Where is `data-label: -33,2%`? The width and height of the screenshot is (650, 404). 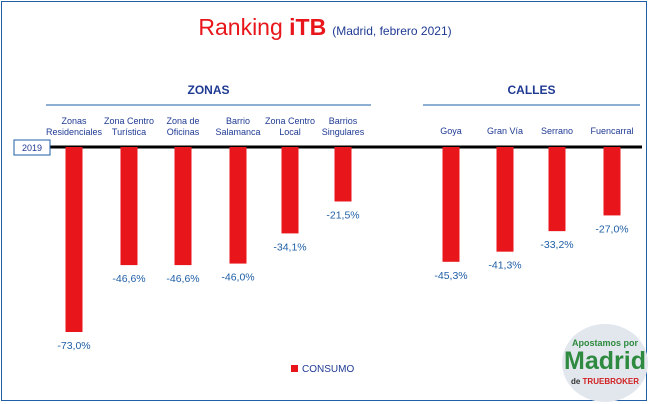
data-label: -33,2% is located at coordinates (556, 245).